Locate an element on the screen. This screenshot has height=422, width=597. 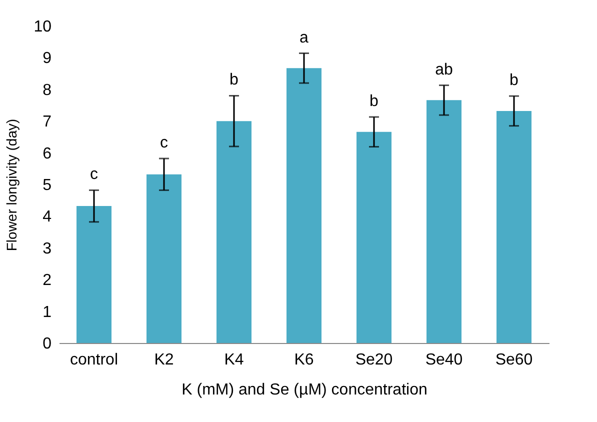
y-tick-label: 2 is located at coordinates (47, 281).